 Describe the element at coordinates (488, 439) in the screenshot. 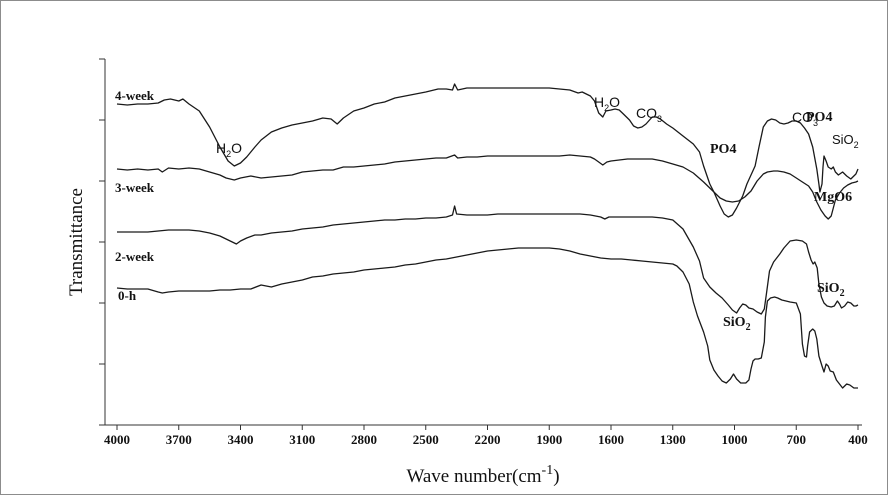

I see `x-tick-label-2200: 2200` at that location.